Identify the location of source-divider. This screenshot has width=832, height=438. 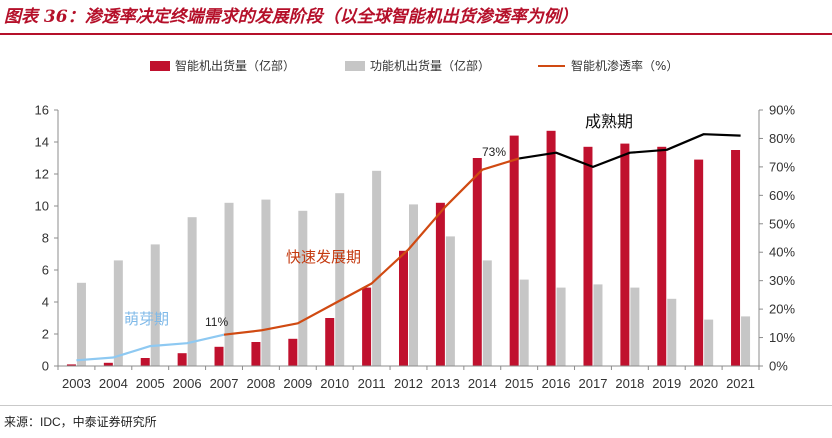
(416, 405).